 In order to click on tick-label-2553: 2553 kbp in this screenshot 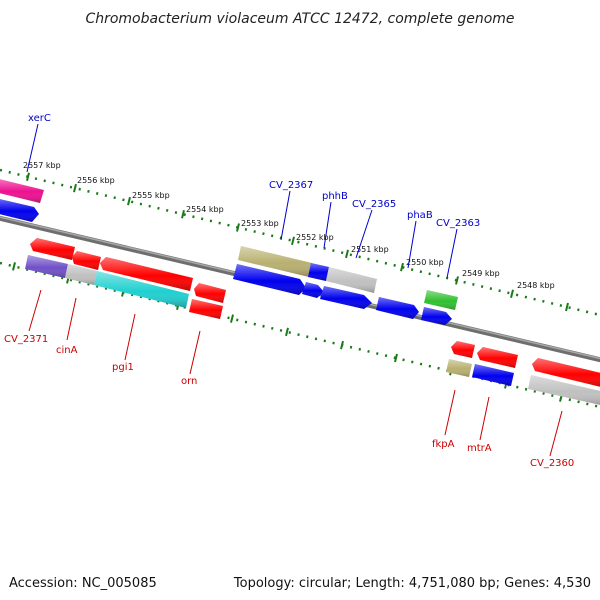, I will do `click(260, 223)`.